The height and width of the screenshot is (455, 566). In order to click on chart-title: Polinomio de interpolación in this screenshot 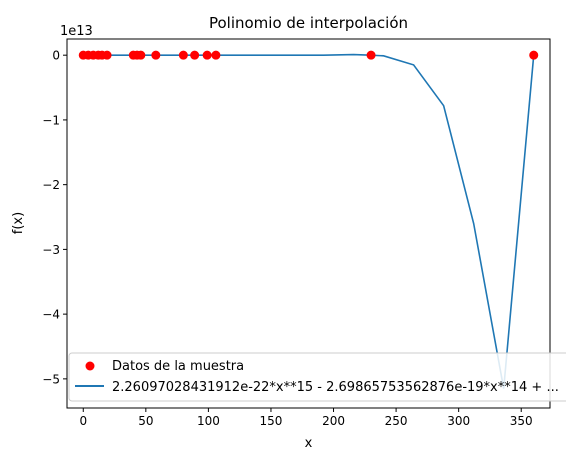, I will do `click(308, 23)`.